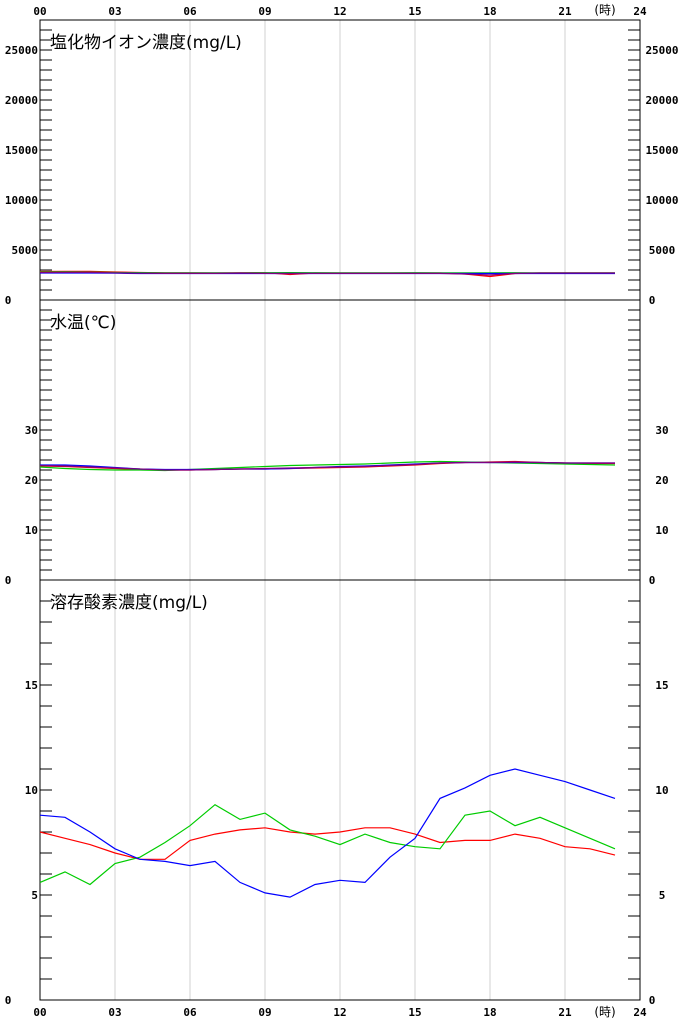  Describe the element at coordinates (264, 11) in the screenshot. I see `top-hour-tick-label: 09` at that location.